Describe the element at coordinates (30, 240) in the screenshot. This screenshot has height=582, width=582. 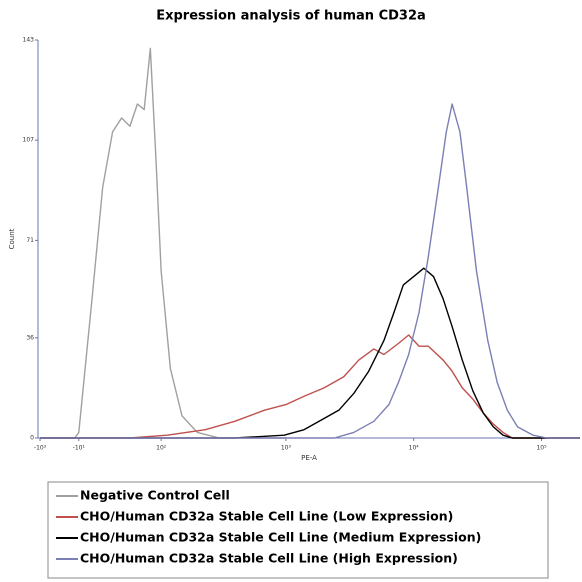
I see `y-tick-label: 71` at that location.